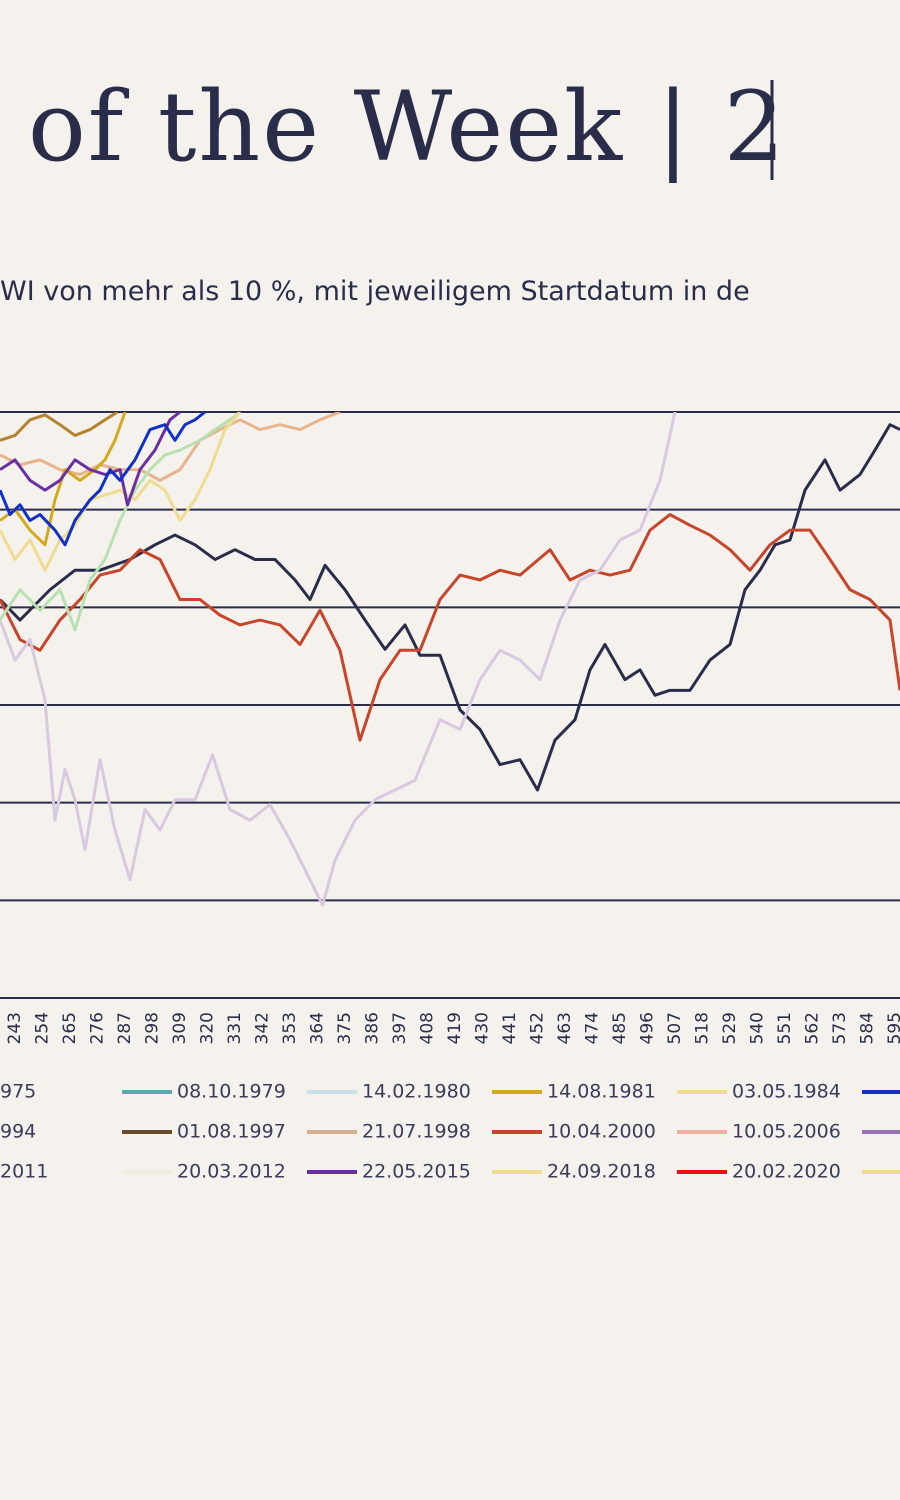 The height and width of the screenshot is (1500, 900). Describe the element at coordinates (98, 1028) in the screenshot. I see `x-tick-label: 276` at that location.